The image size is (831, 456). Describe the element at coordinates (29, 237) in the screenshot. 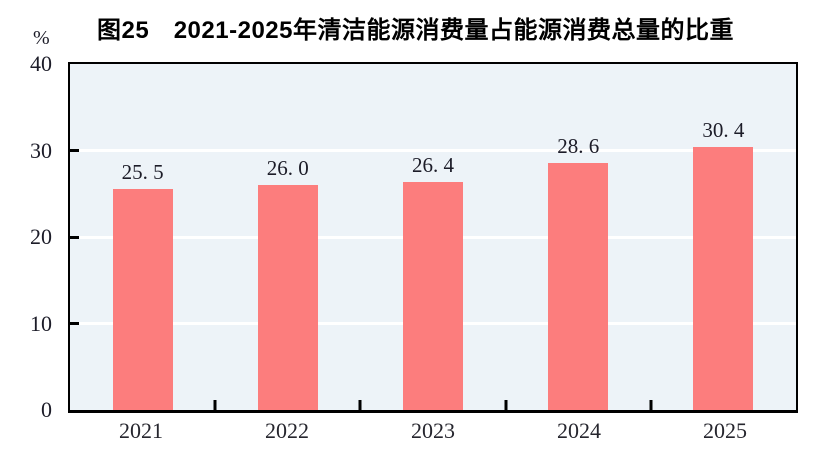

I see `y-axis-labels: 0 10 20 30 40` at that location.